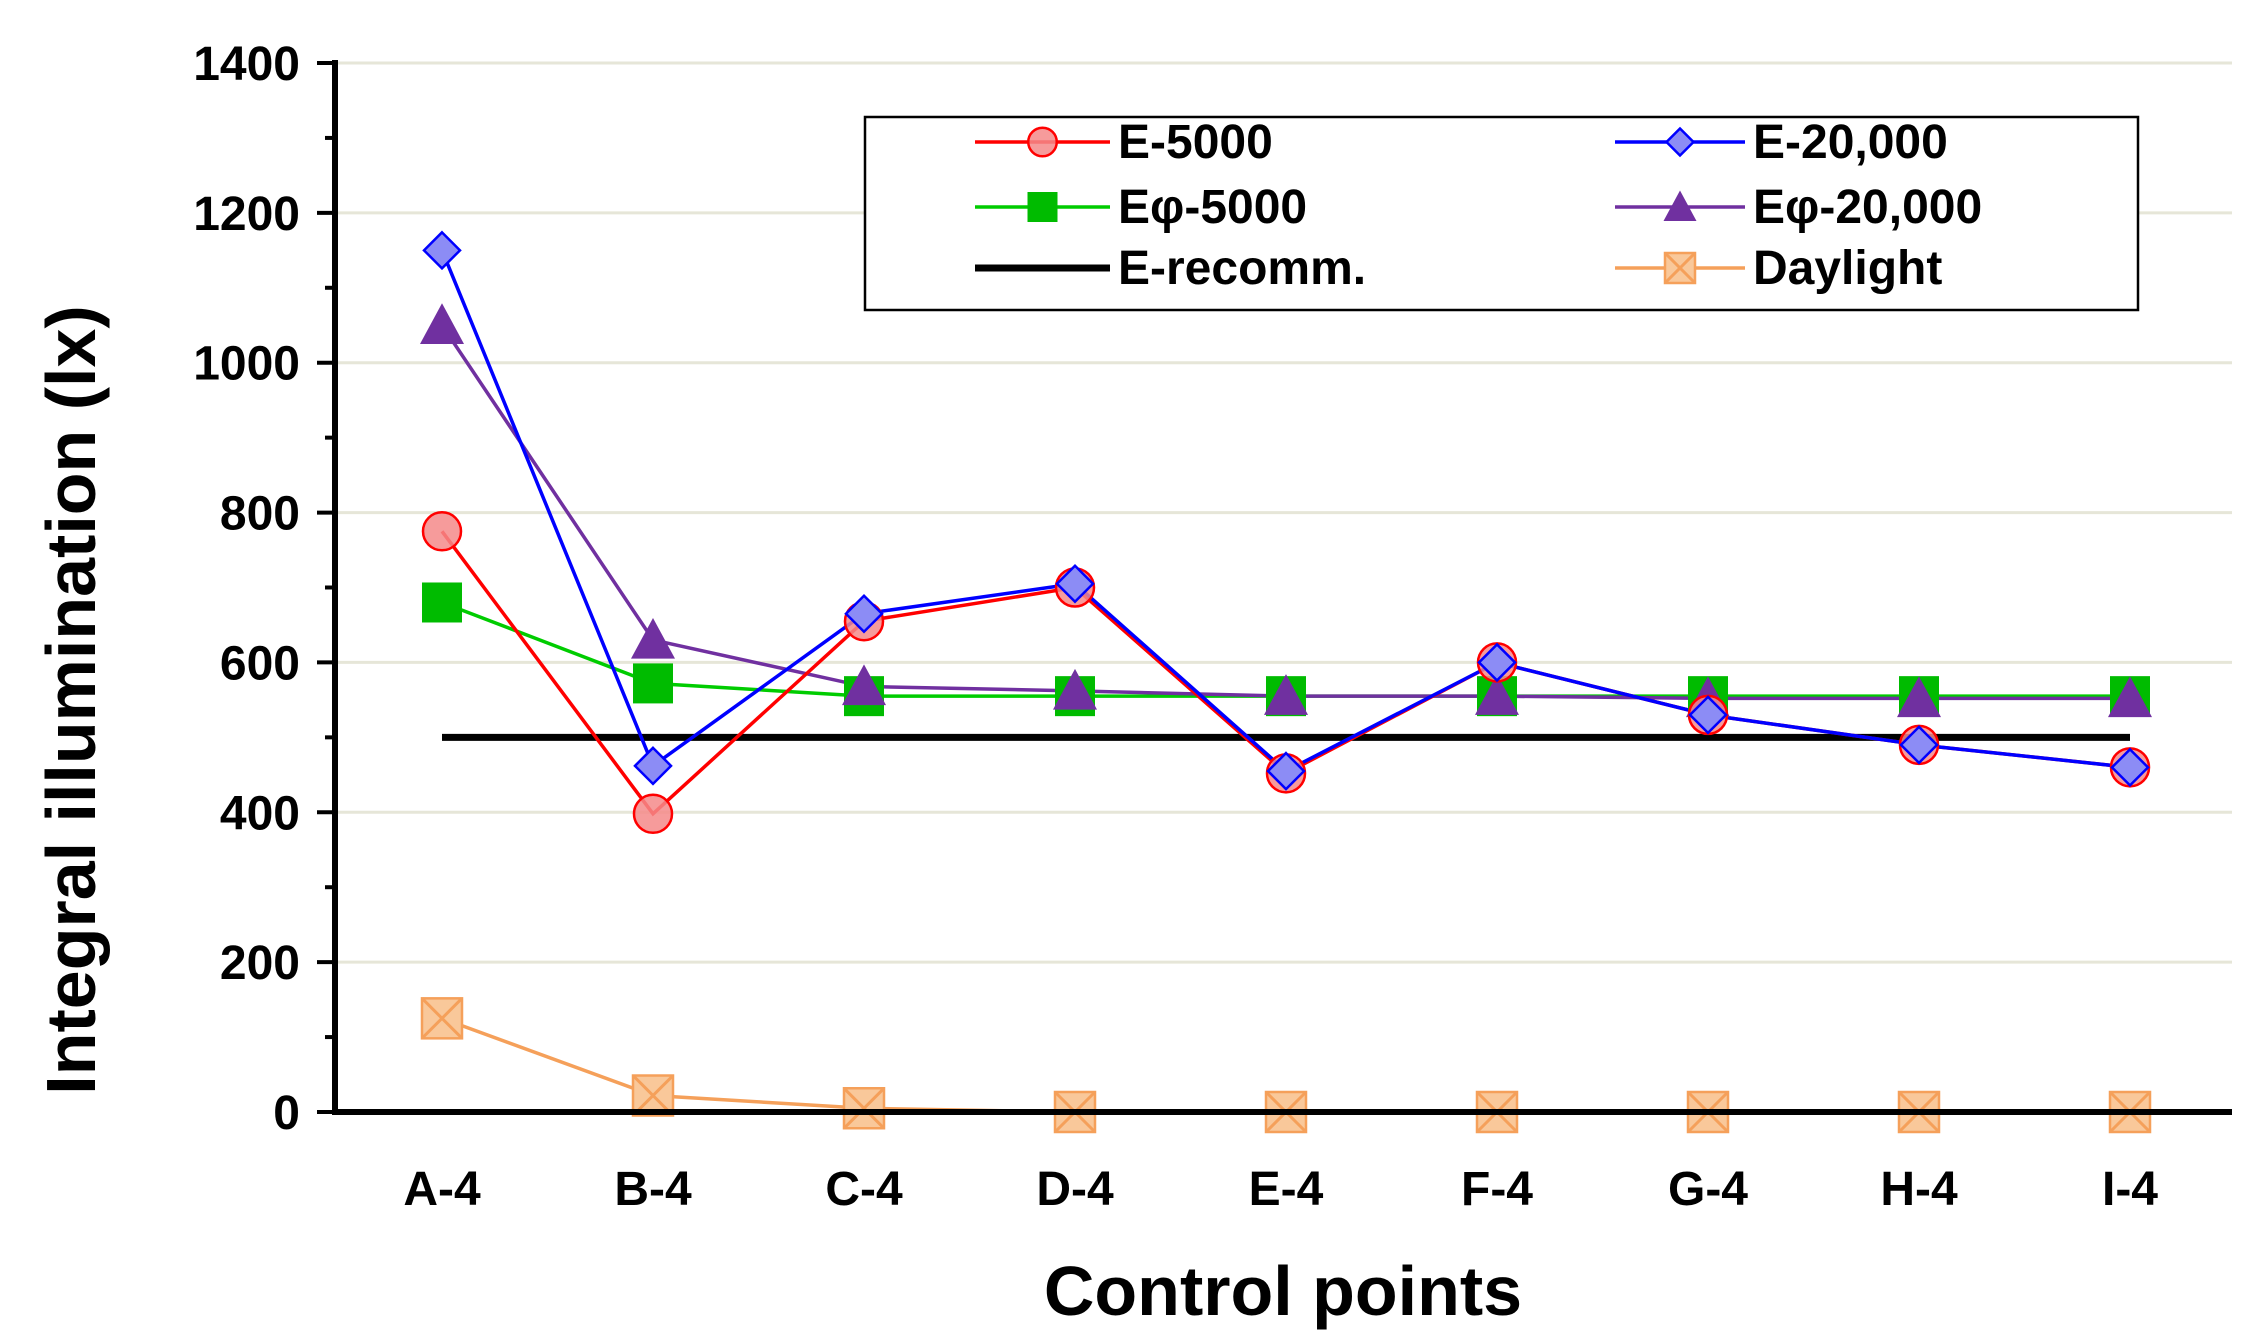 This screenshot has width=2251, height=1342. What do you see at coordinates (246, 364) in the screenshot?
I see `y-tick-label: 1000` at bounding box center [246, 364].